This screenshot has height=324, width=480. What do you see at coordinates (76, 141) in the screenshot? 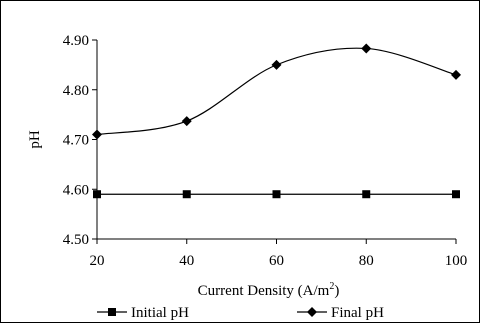
I see `y-tick-label: 4.70` at bounding box center [76, 141].